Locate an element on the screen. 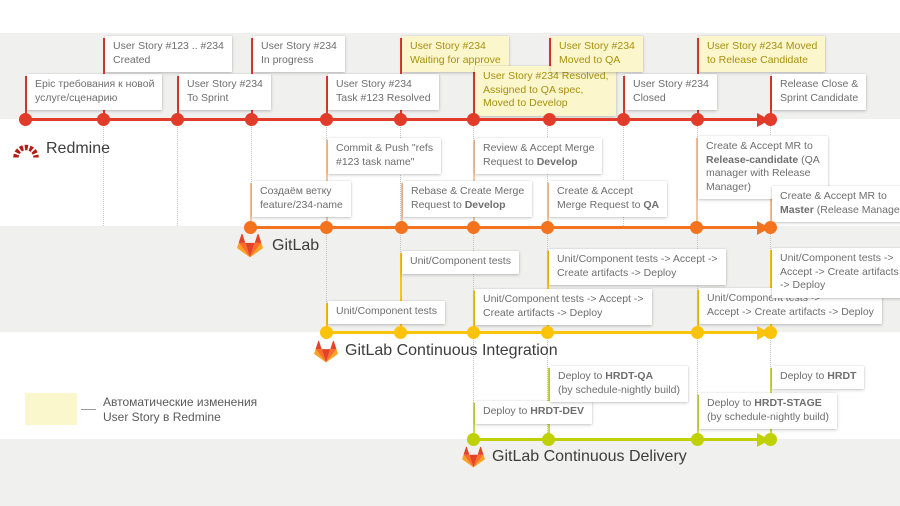  timeline-label: Review & Accept Merge Request to Develop is located at coordinates (539, 156).